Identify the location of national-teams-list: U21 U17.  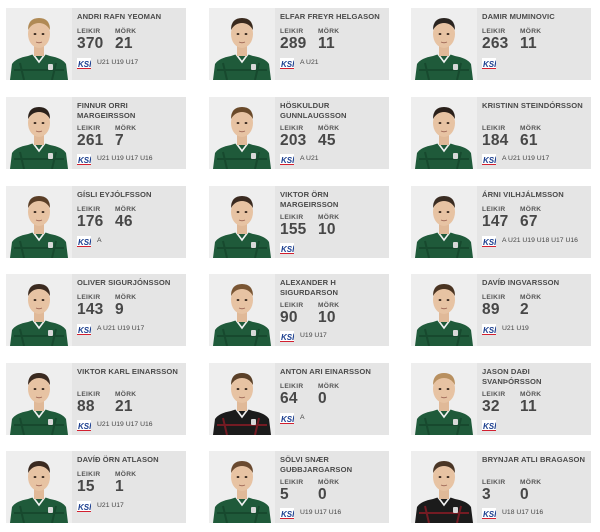
(110, 505).